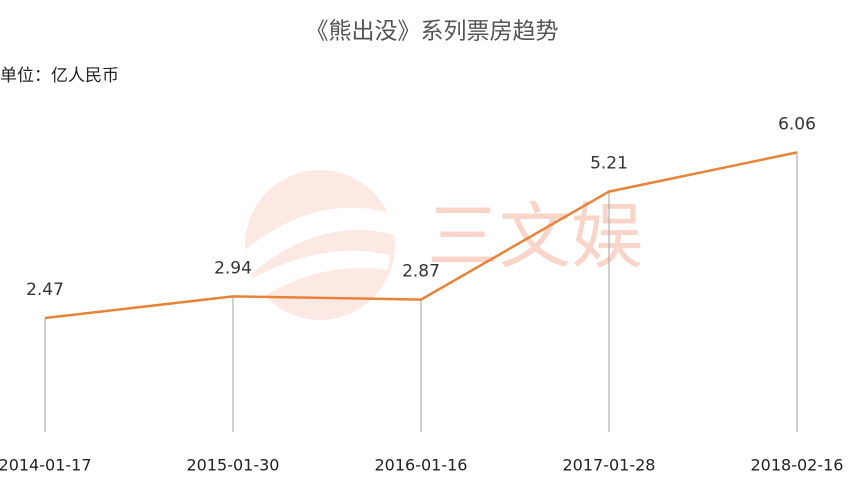 The image size is (865, 495). I want to click on data-label: 2.94, so click(233, 268).